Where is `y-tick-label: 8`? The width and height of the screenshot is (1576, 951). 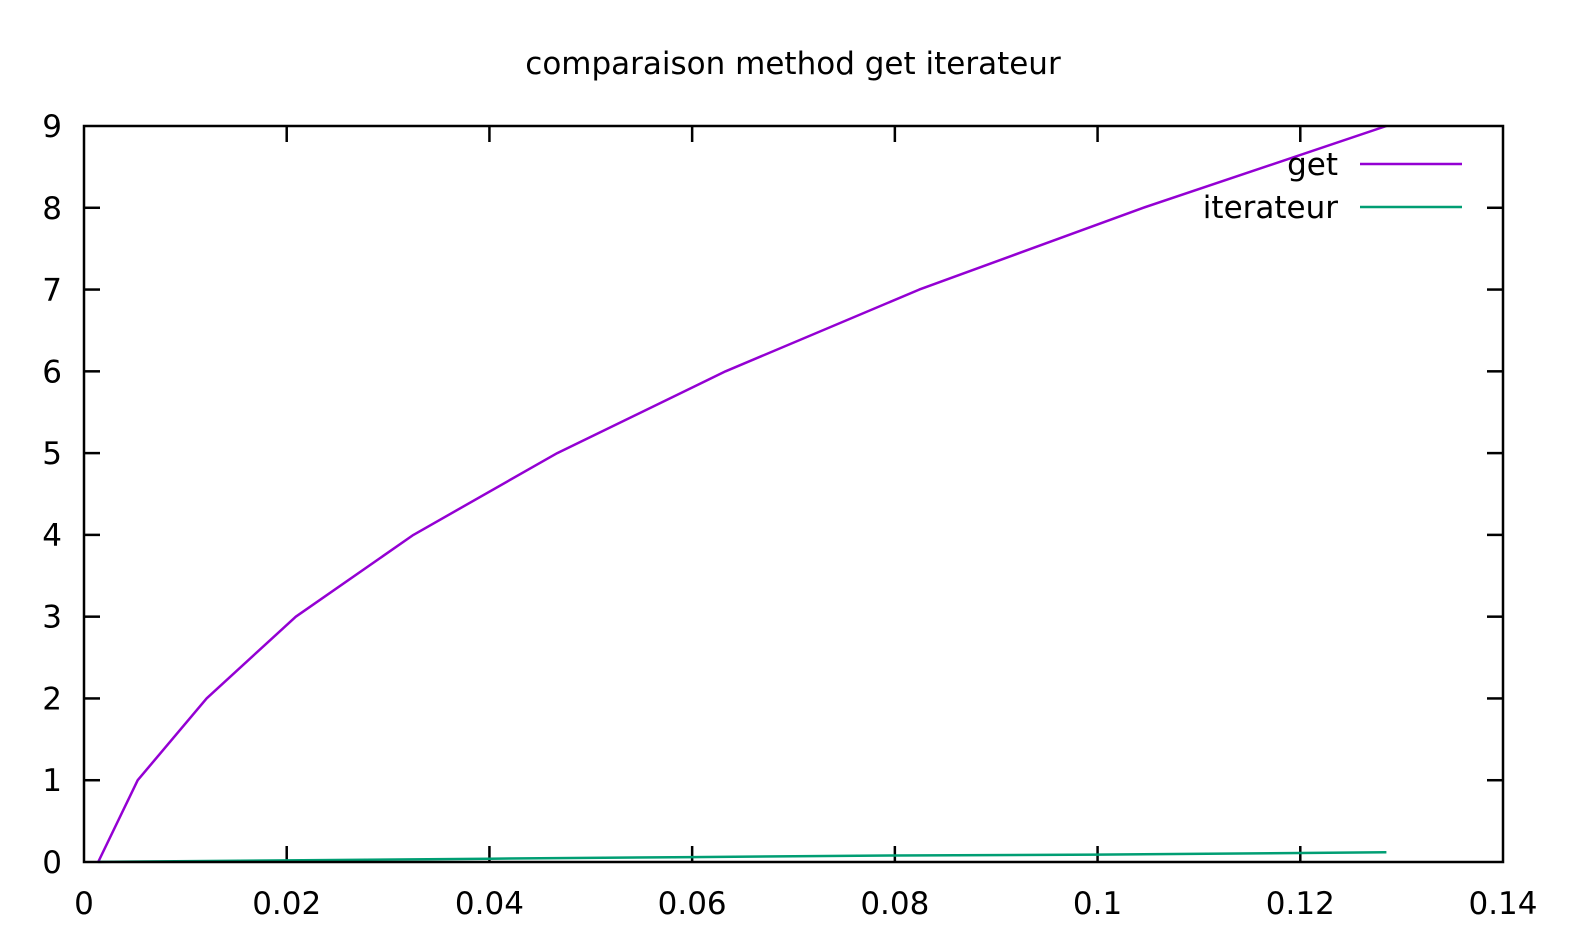
y-tick-label: 8 is located at coordinates (52, 209).